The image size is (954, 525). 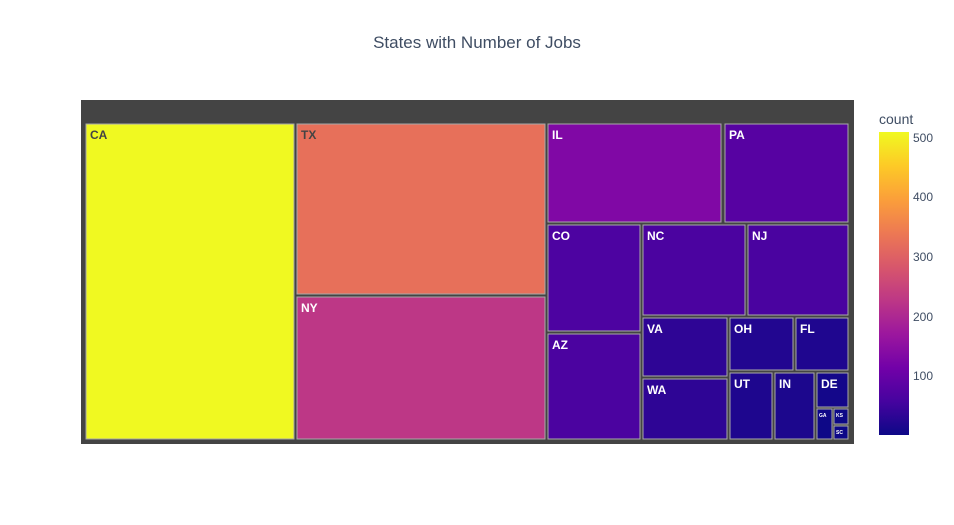 What do you see at coordinates (737, 135) in the screenshot?
I see `tile-label-pa: PA` at bounding box center [737, 135].